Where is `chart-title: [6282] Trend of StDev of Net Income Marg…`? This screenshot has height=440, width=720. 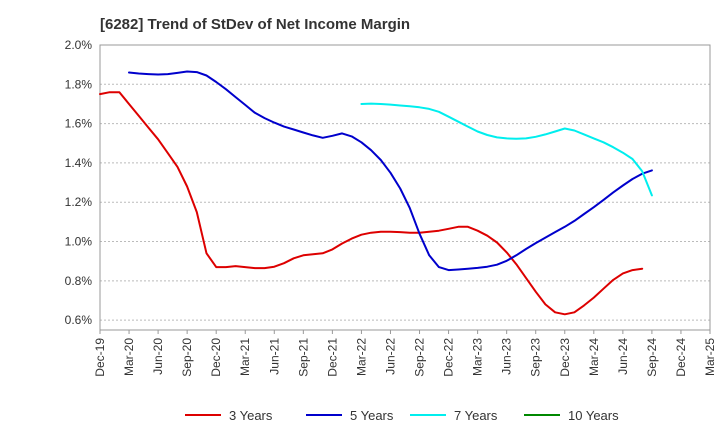
chart-title: [6282] Trend of StDev of Net Income Marg… is located at coordinates (255, 24).